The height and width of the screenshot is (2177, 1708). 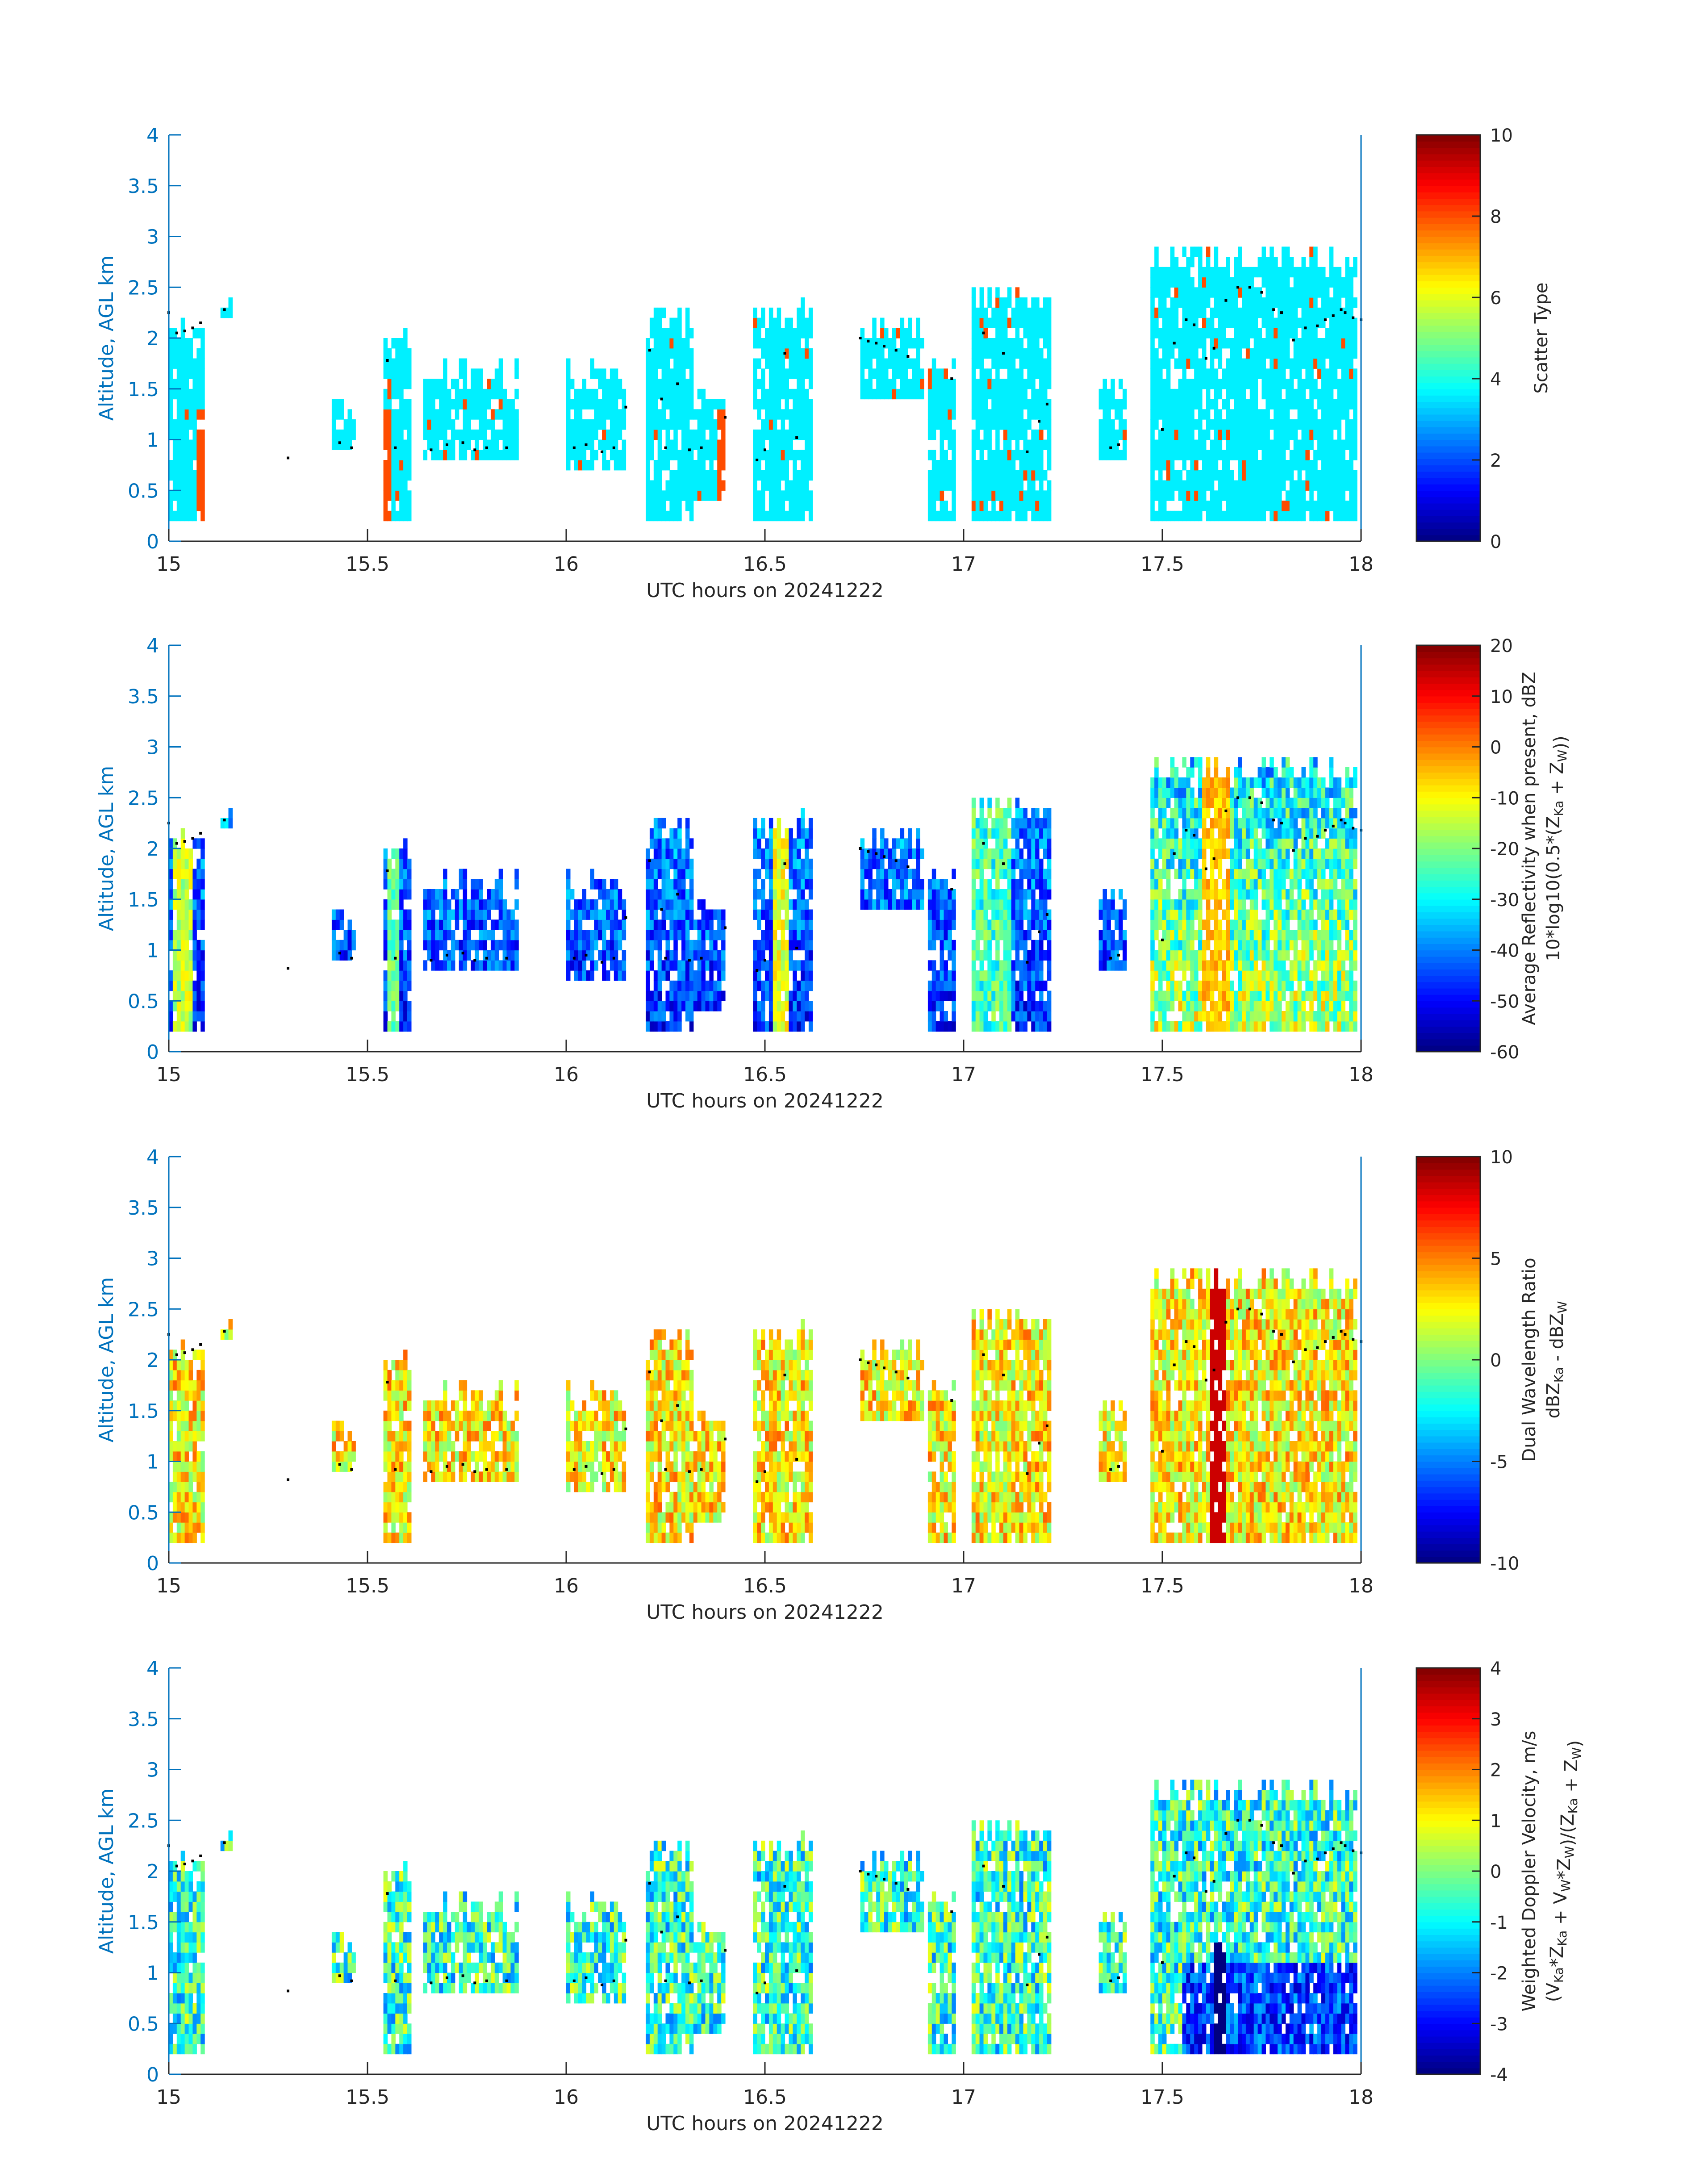 What do you see at coordinates (152, 135) in the screenshot?
I see `y-tick-label: 4` at bounding box center [152, 135].